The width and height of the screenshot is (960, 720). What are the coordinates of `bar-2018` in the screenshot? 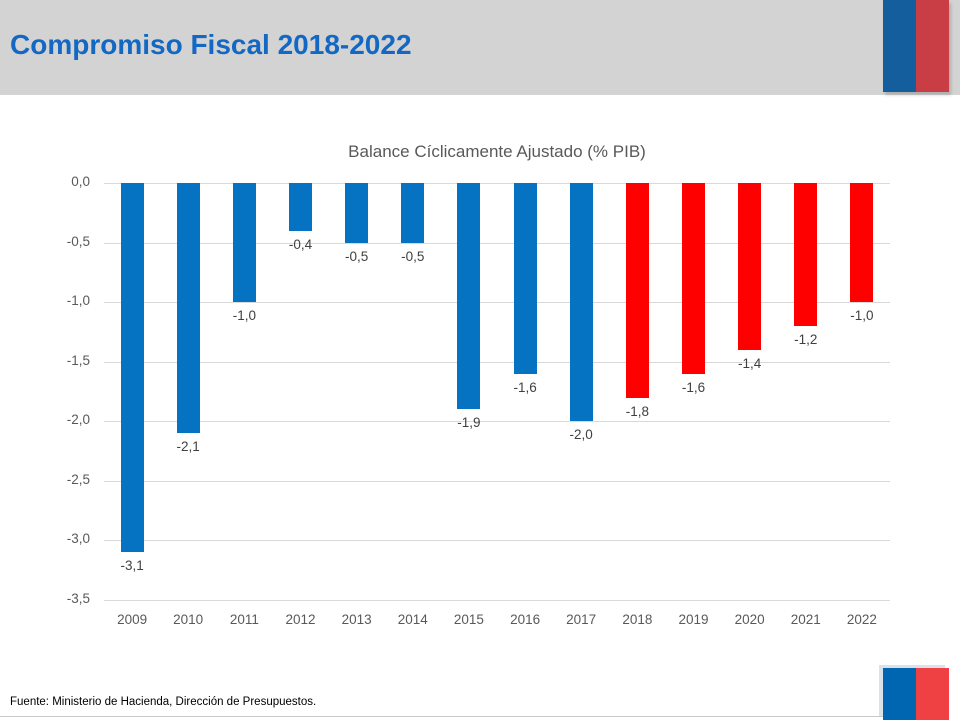 It's located at (637, 290).